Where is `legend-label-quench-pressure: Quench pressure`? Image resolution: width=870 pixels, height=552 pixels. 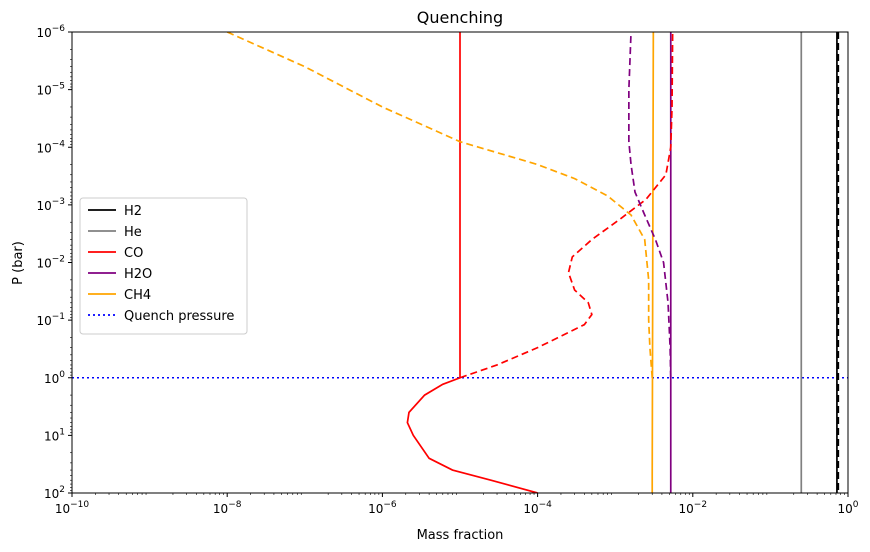
legend-label-quench-pressure: Quench pressure is located at coordinates (179, 316).